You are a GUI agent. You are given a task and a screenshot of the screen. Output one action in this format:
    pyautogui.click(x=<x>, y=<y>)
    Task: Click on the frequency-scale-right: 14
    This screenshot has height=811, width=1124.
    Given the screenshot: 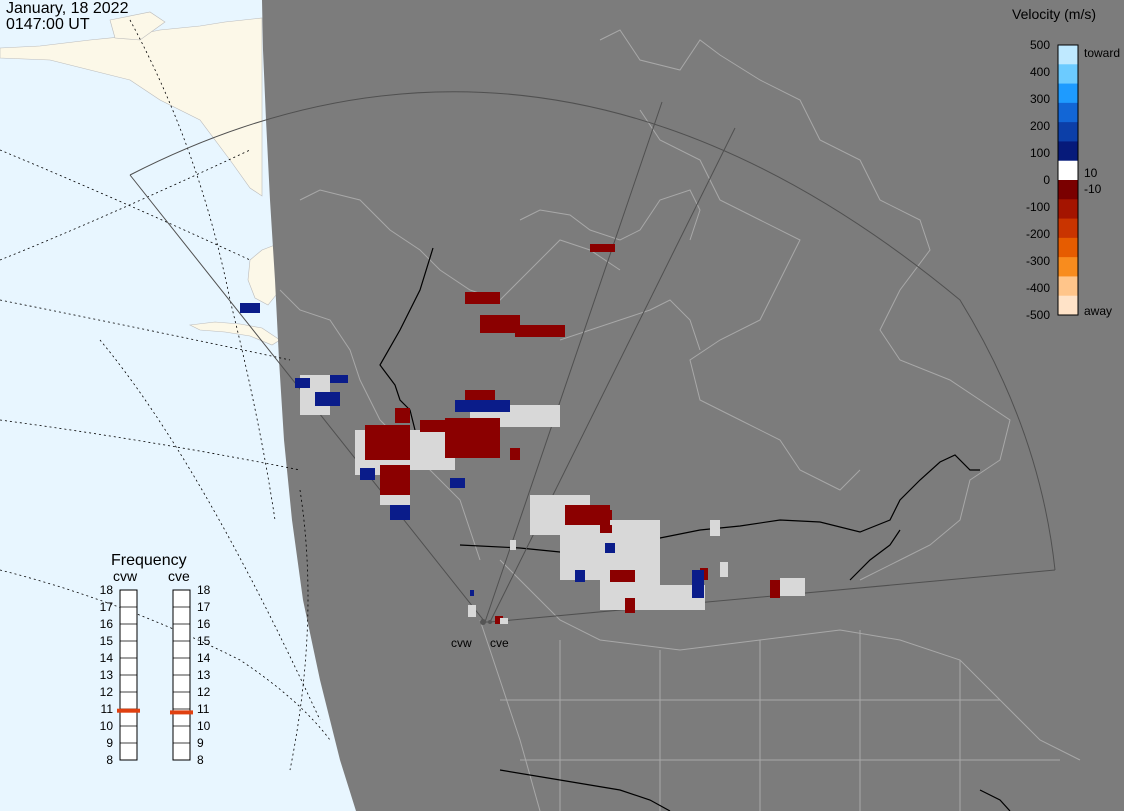 What is the action you would take?
    pyautogui.click(x=204, y=658)
    